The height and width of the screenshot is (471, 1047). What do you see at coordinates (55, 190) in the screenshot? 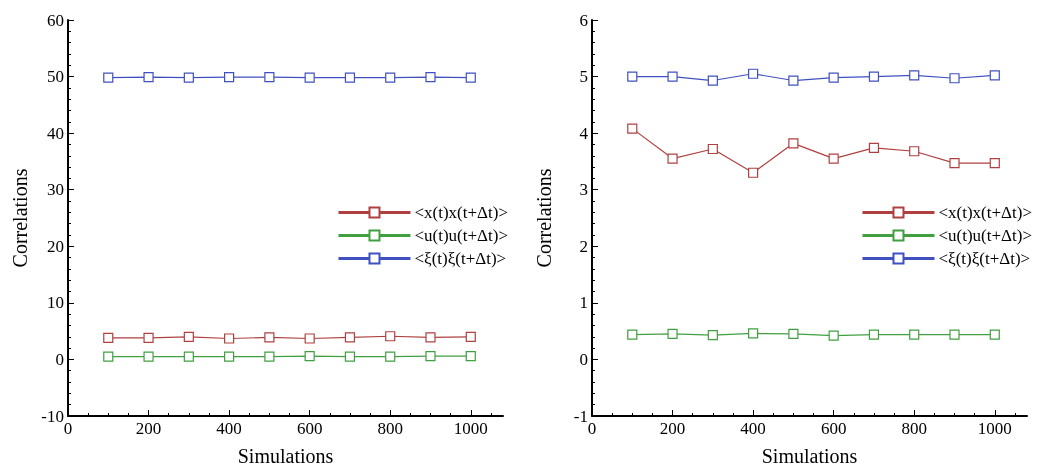
I see `y-tick-label: 30` at bounding box center [55, 190].